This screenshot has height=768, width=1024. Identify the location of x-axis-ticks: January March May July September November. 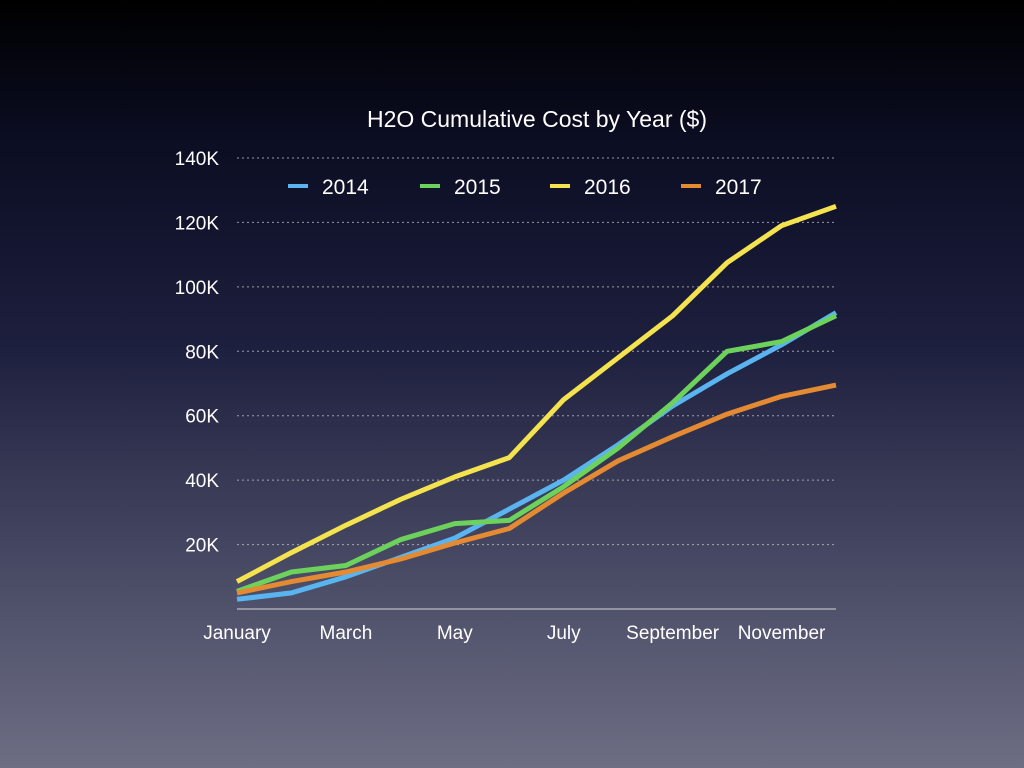
(514, 633).